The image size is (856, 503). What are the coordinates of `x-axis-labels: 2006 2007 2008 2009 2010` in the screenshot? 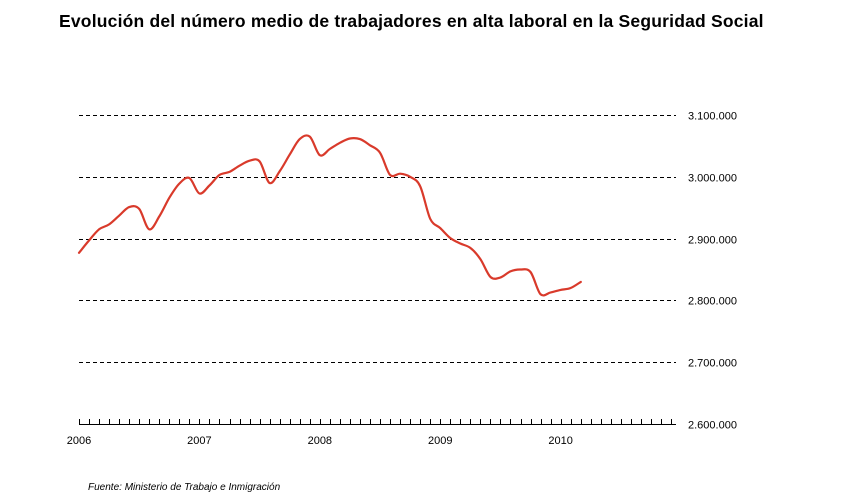 It's located at (320, 441).